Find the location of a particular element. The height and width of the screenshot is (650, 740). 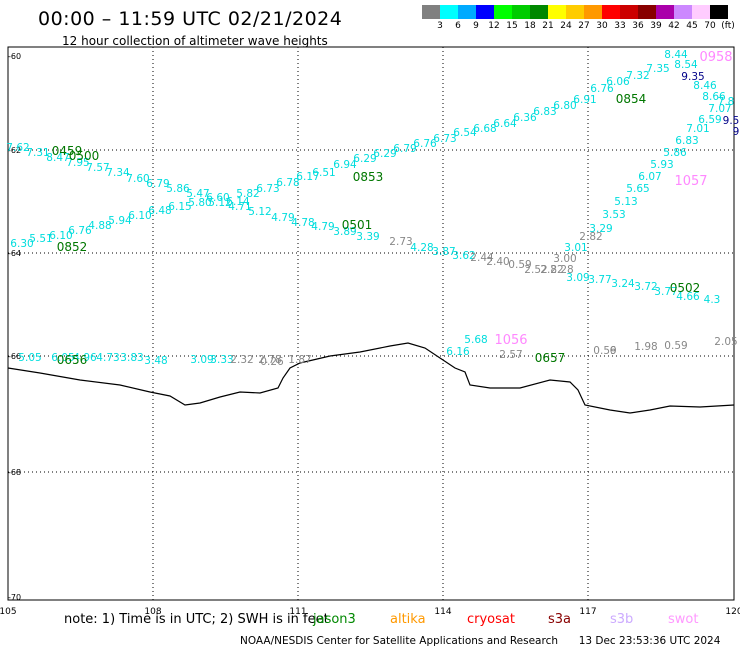

lon-tick-label: 120 is located at coordinates (732, 612).